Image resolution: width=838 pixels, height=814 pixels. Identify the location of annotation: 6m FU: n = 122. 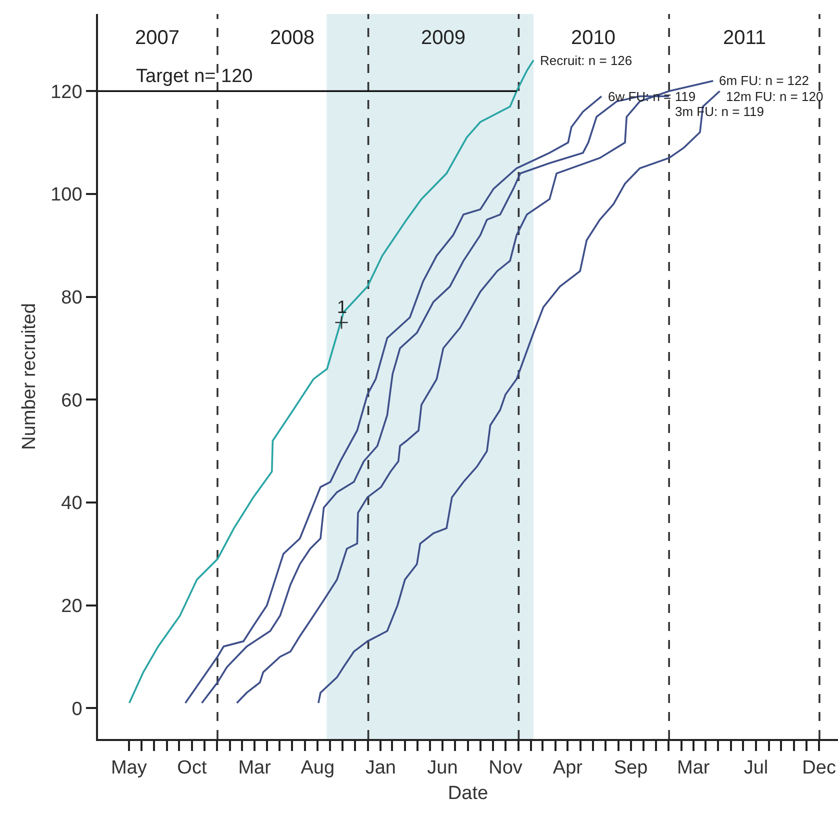
(764, 80).